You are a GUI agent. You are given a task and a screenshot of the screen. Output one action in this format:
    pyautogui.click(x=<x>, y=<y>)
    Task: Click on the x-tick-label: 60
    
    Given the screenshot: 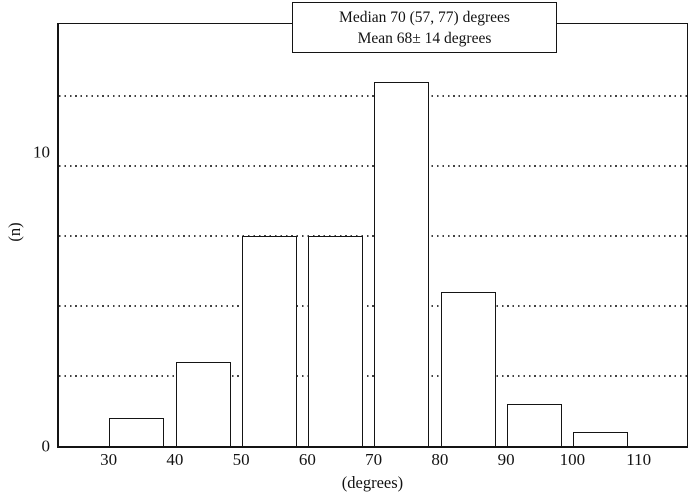 What is the action you would take?
    pyautogui.click(x=307, y=459)
    